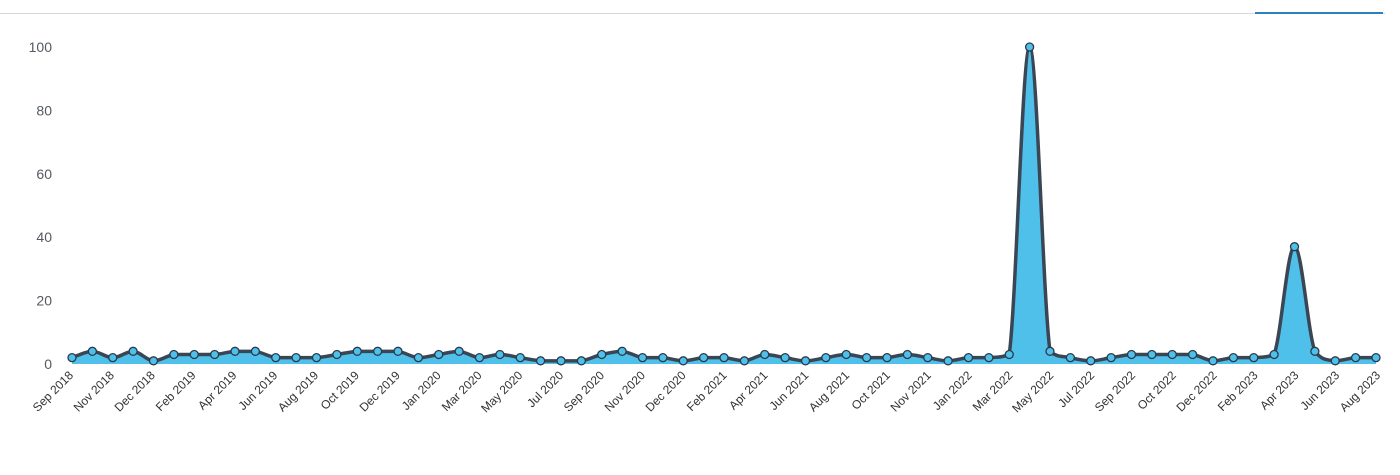 The height and width of the screenshot is (475, 1400). I want to click on x-tick-label: Apr 2019, so click(217, 390).